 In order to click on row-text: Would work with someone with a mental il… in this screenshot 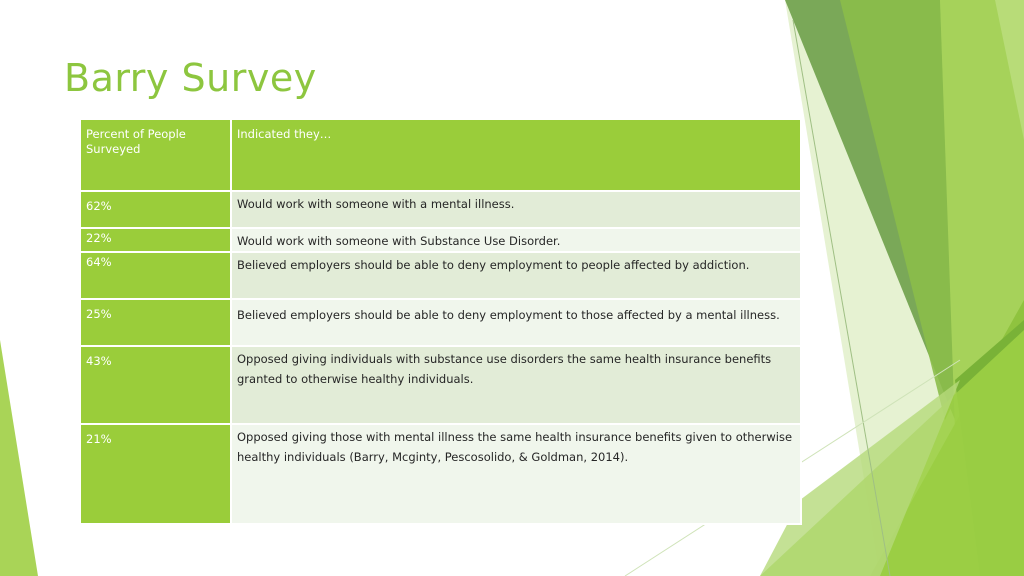, I will do `click(516, 209)`.